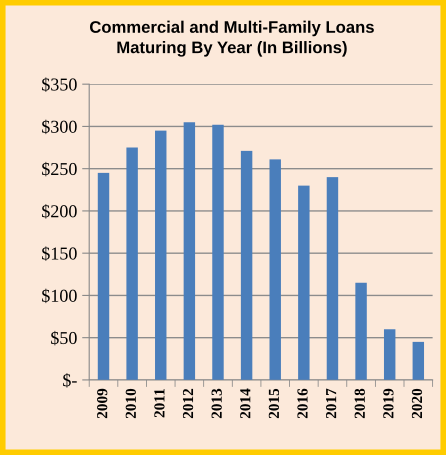 The height and width of the screenshot is (455, 446). What do you see at coordinates (331, 403) in the screenshot?
I see `x-tick-label: 2017` at bounding box center [331, 403].